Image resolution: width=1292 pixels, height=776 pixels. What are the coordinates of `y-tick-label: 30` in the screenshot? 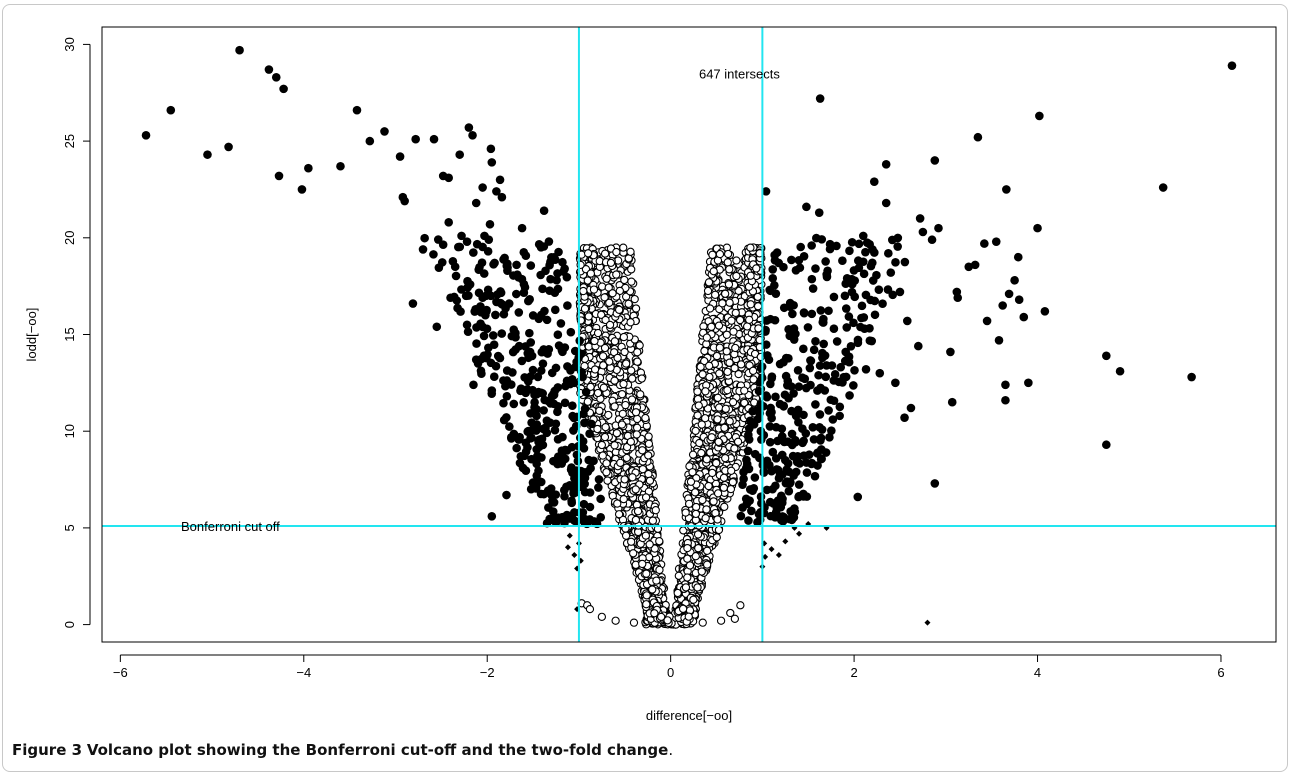 It's located at (69, 44).